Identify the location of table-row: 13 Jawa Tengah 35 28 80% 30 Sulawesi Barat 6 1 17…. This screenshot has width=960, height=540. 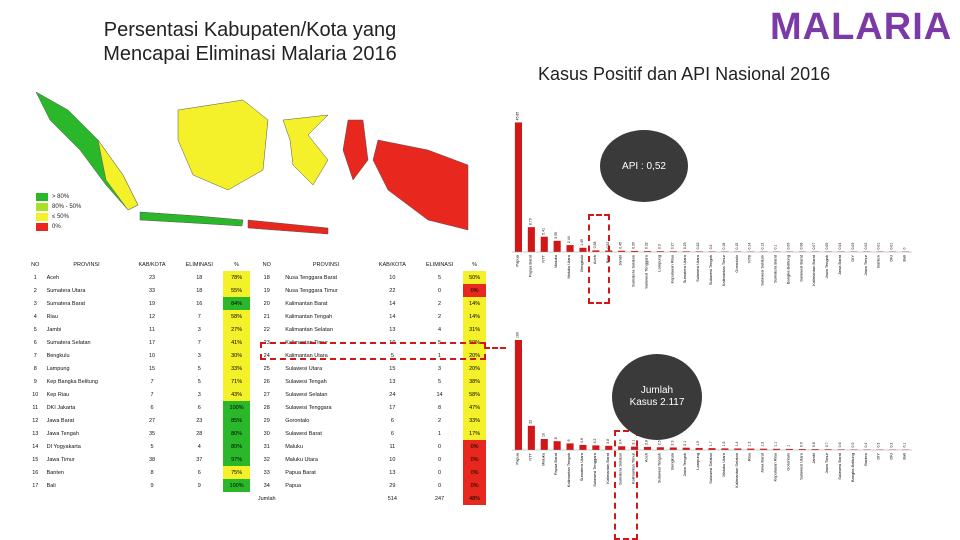
(256, 433).